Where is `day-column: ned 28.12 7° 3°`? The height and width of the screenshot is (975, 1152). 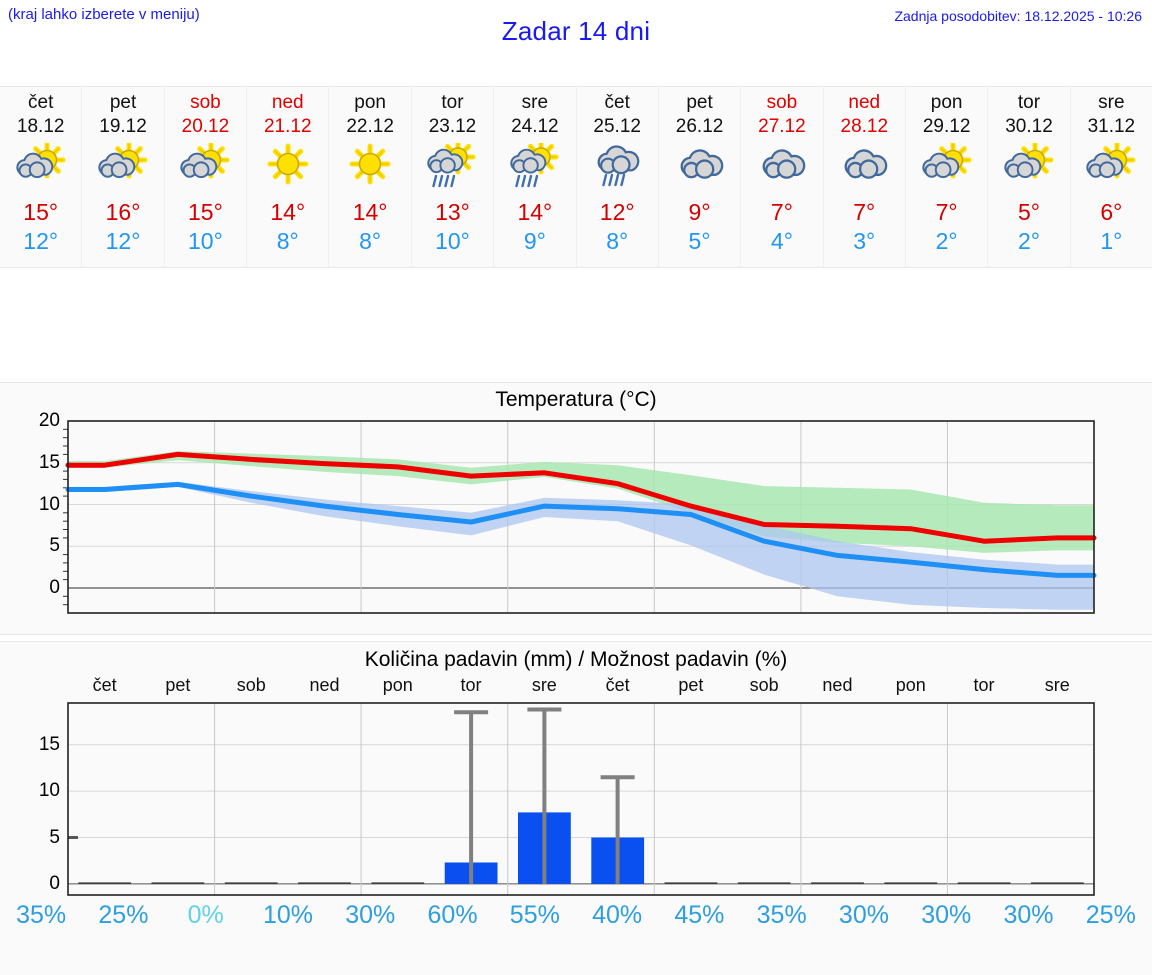
day-column: ned 28.12 7° 3° is located at coordinates (865, 177).